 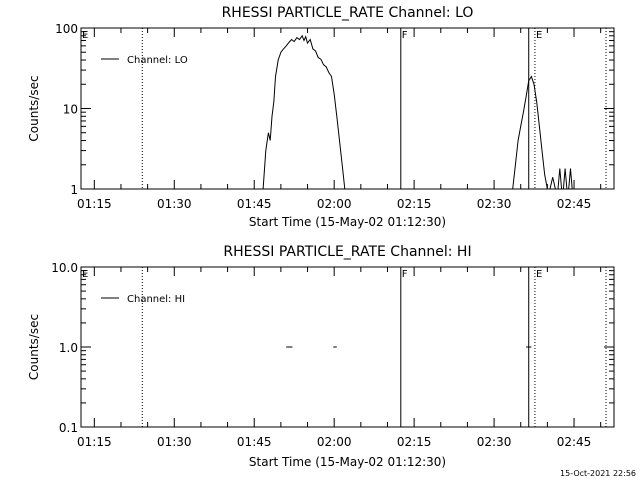 What do you see at coordinates (94, 442) in the screenshot?
I see `chart2-x-tick-label: 01:15` at bounding box center [94, 442].